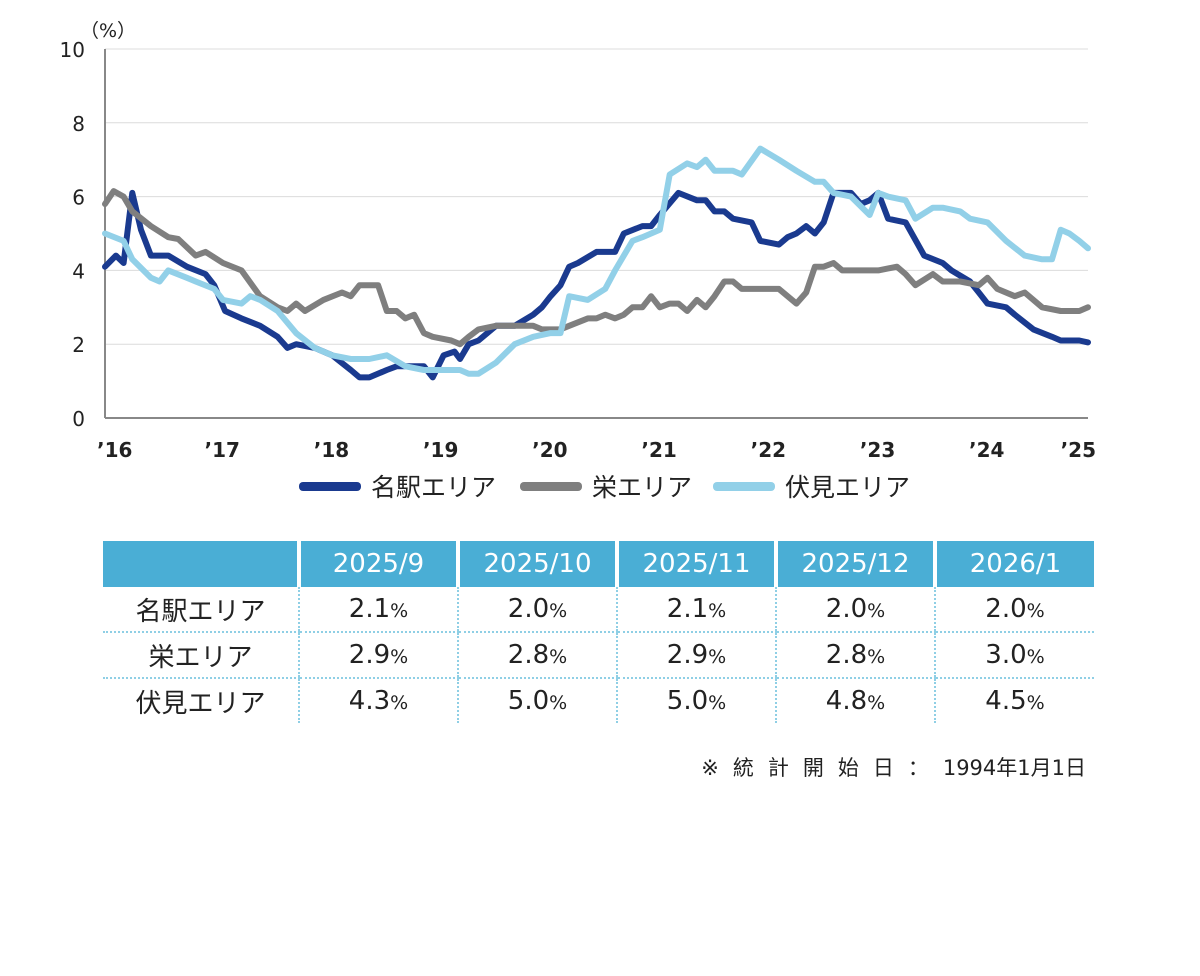 This screenshot has width=1200, height=976. What do you see at coordinates (1013, 564) in the screenshot?
I see `table-header-month: 2026/1` at bounding box center [1013, 564].